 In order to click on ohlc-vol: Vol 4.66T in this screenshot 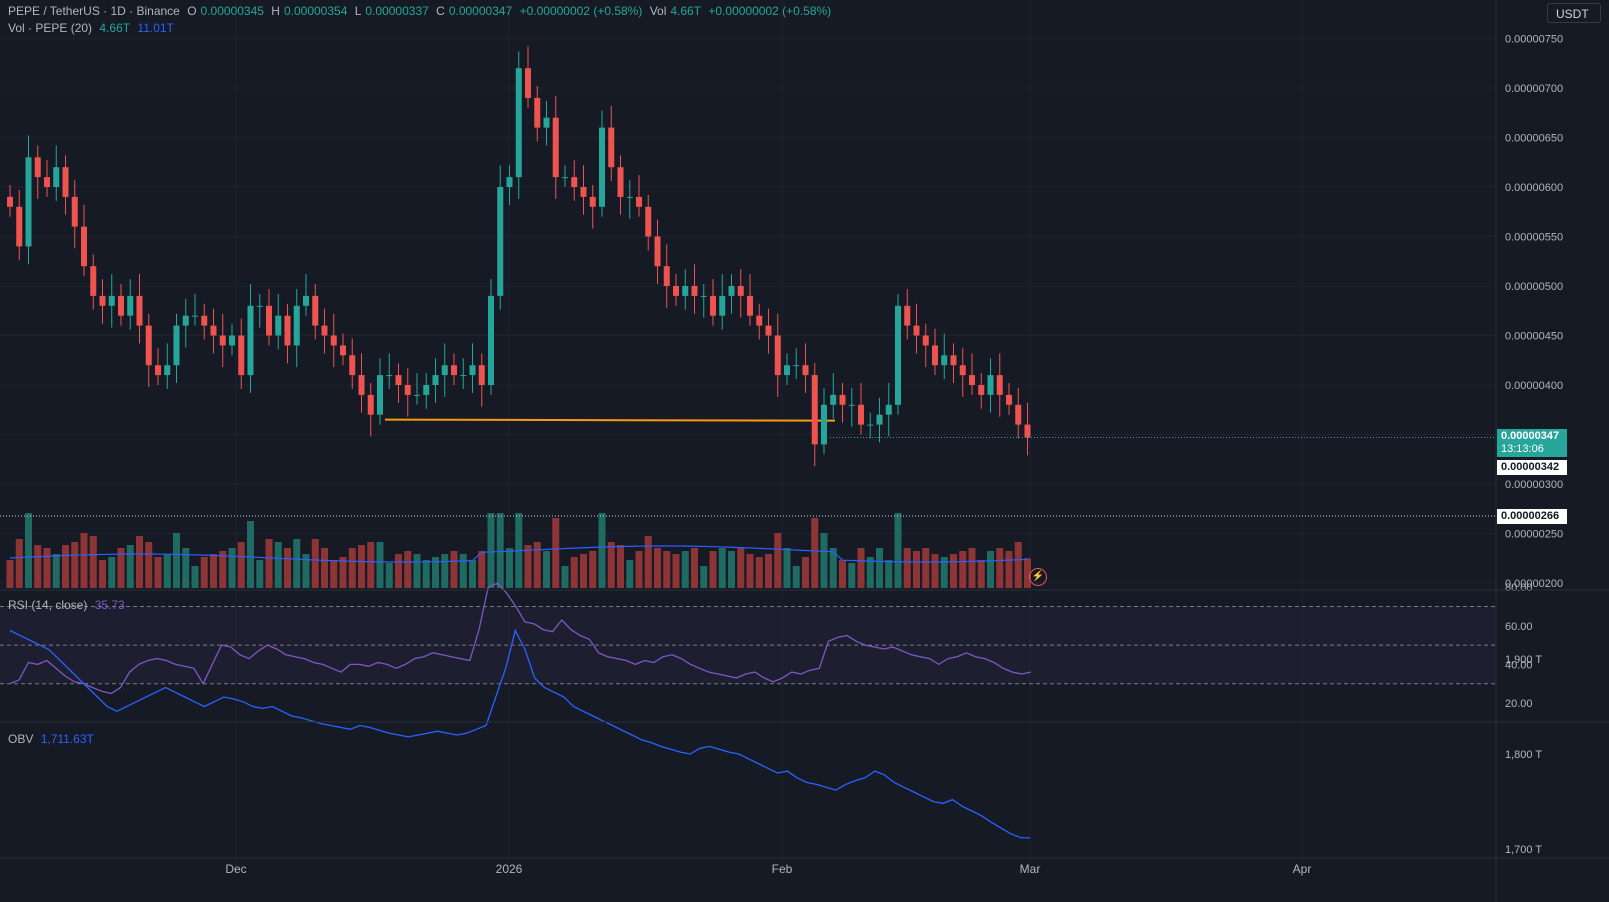, I will do `click(675, 11)`.